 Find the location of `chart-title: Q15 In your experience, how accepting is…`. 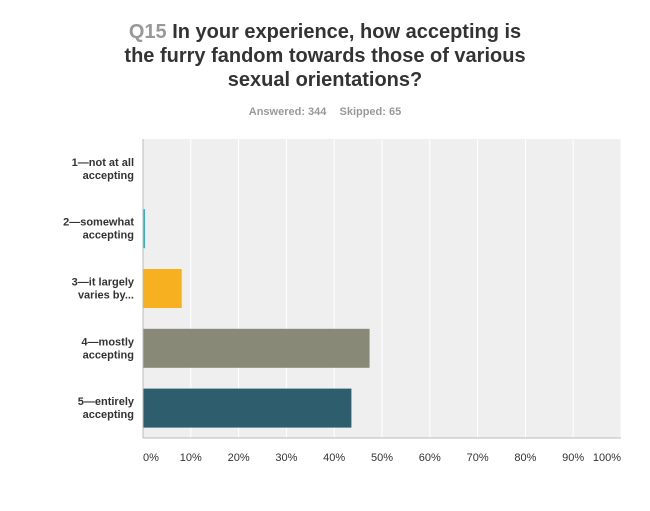

chart-title: Q15 In your experience, how accepting is… is located at coordinates (325, 56).